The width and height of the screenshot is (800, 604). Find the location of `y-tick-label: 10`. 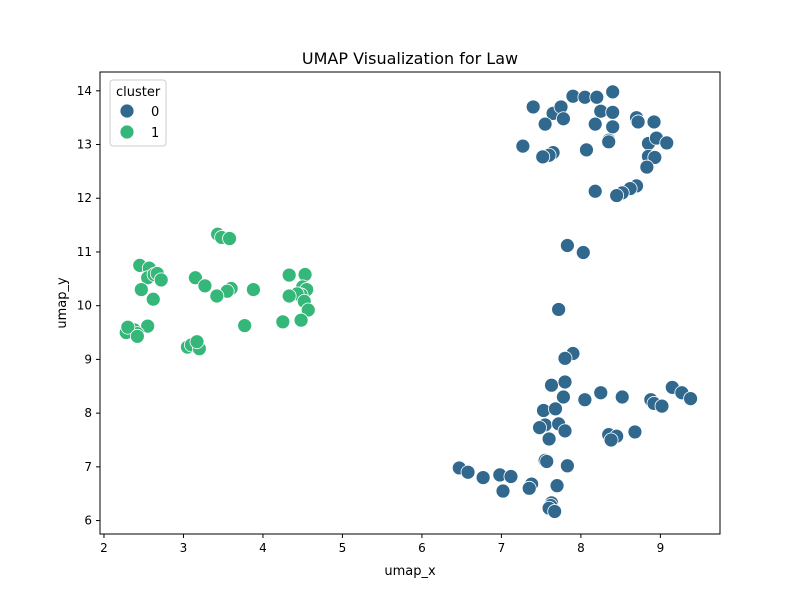

y-tick-label: 10 is located at coordinates (84, 306).